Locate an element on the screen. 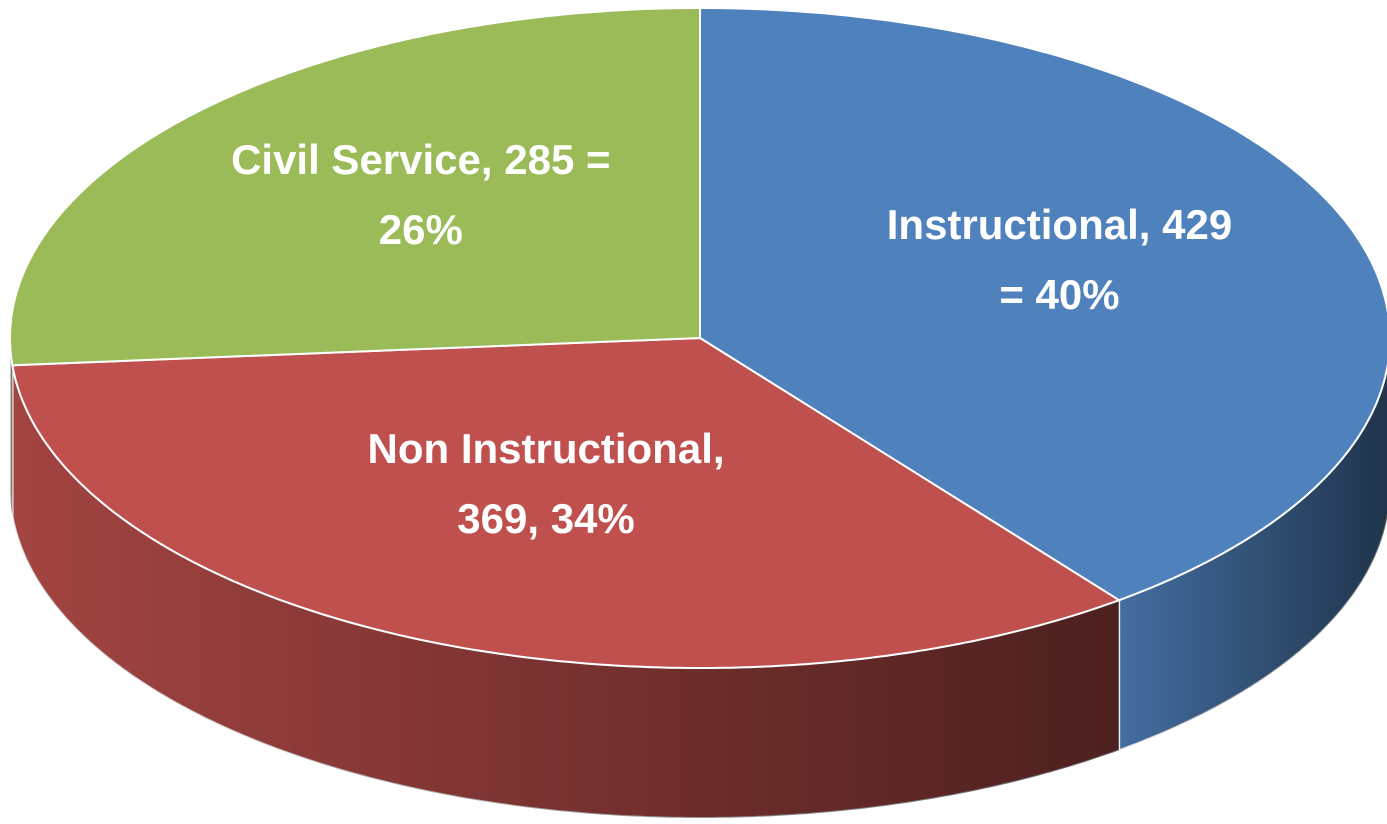 The image size is (1387, 824). data-label: Instructional, 429 = 40% is located at coordinates (1059, 259).